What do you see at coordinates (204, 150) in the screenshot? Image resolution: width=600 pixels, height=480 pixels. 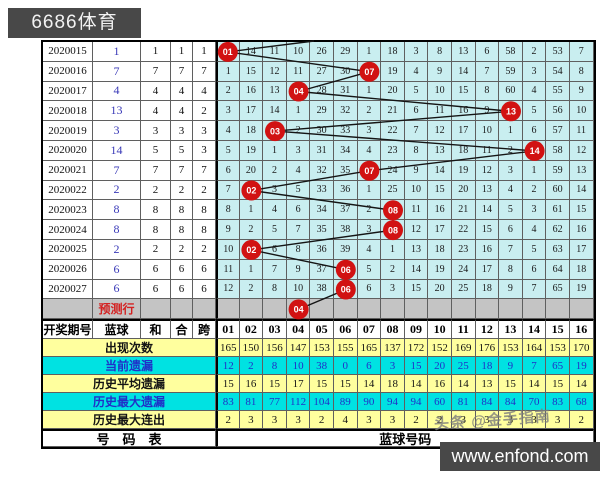 I see `span-cell: 3` at bounding box center [204, 150].